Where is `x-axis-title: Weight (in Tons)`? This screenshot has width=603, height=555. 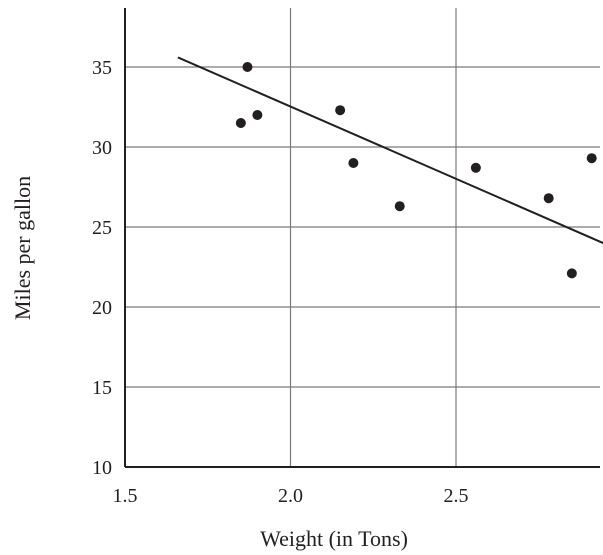 x-axis-title: Weight (in Tons) is located at coordinates (334, 538).